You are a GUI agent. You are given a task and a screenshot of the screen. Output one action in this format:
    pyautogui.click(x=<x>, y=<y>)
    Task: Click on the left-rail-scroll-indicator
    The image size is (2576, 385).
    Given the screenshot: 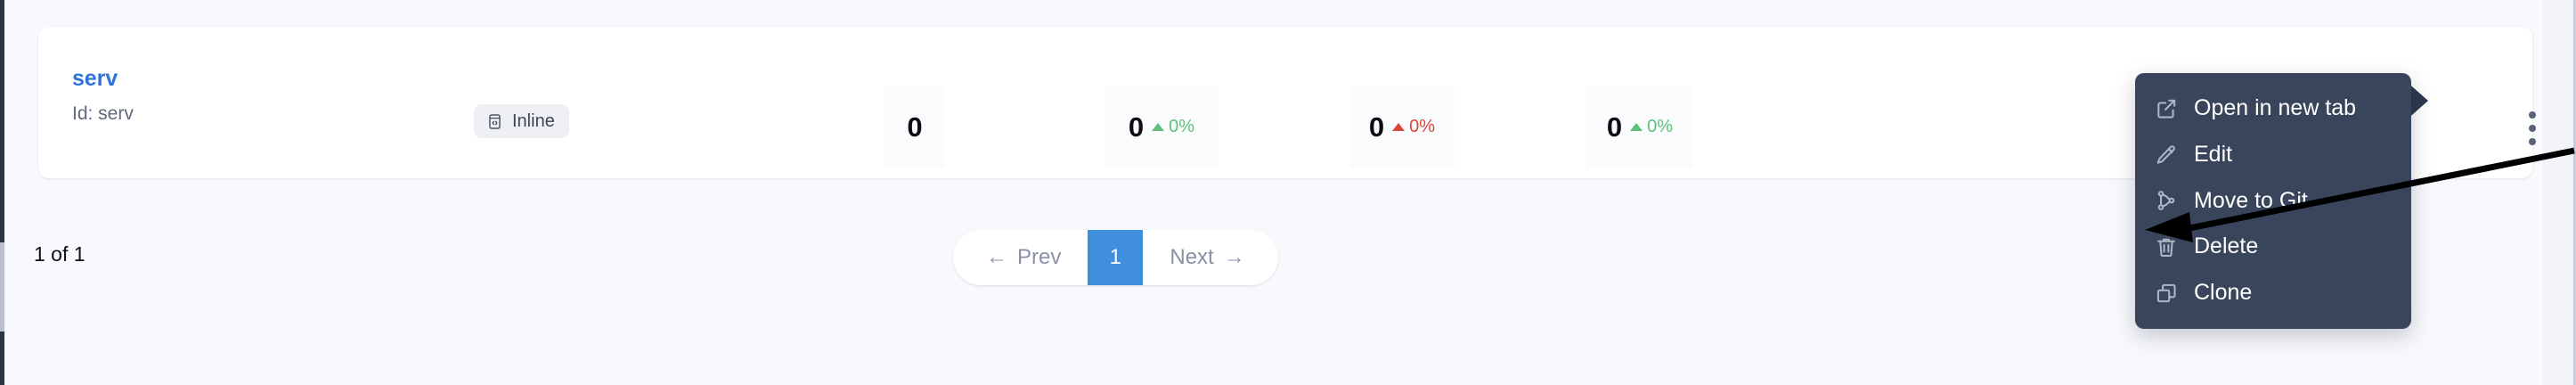 What is the action you would take?
    pyautogui.click(x=2, y=287)
    